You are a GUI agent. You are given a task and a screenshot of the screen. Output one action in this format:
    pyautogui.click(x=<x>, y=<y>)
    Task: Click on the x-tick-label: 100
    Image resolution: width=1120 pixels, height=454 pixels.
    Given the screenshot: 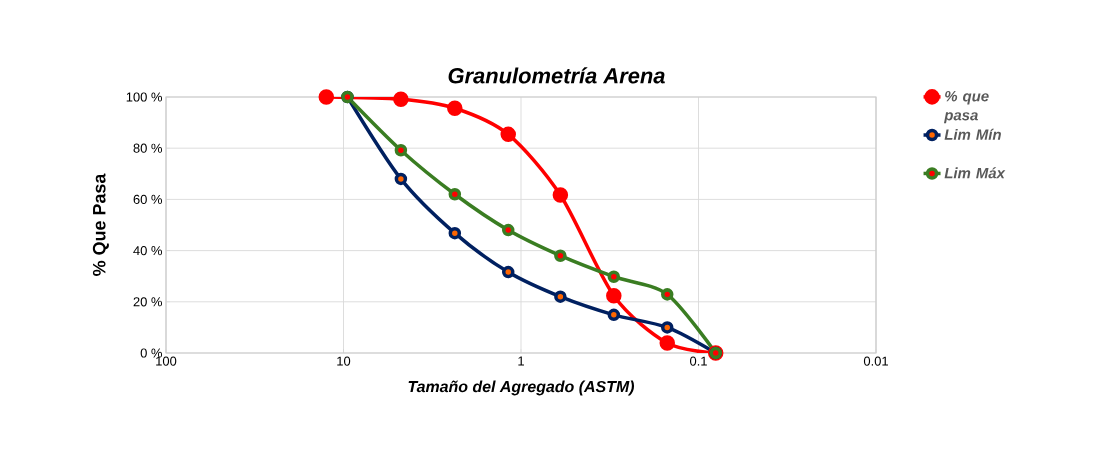 What is the action you would take?
    pyautogui.click(x=166, y=361)
    